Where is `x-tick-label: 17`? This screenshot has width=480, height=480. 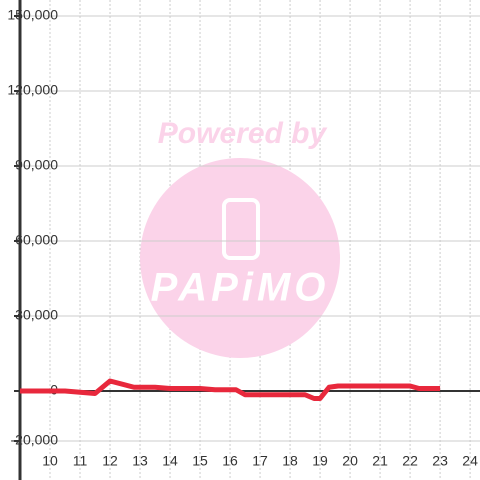
x-tick-label: 17 is located at coordinates (260, 461).